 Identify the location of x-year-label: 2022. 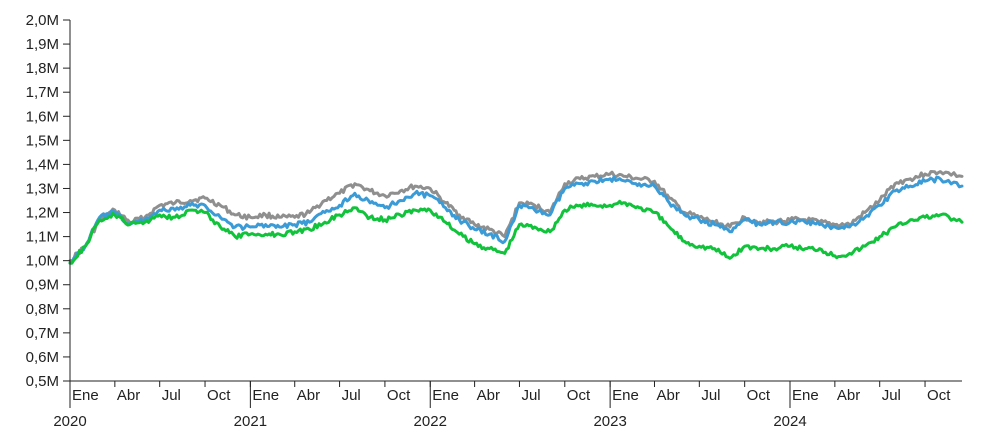
(430, 421).